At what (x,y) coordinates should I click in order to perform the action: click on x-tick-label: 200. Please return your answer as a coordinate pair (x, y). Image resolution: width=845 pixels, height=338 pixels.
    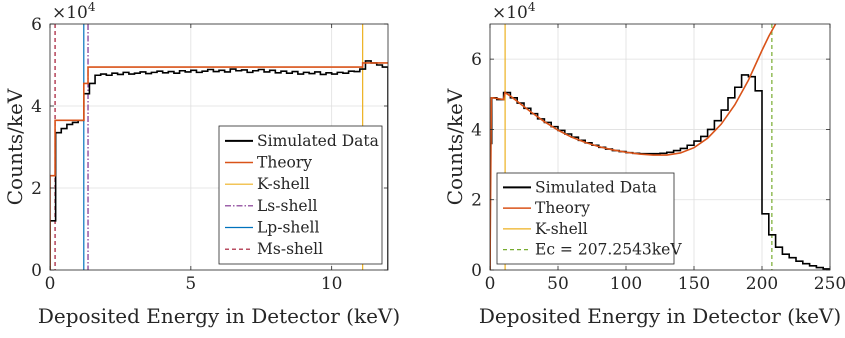
    Looking at the image, I should click on (762, 284).